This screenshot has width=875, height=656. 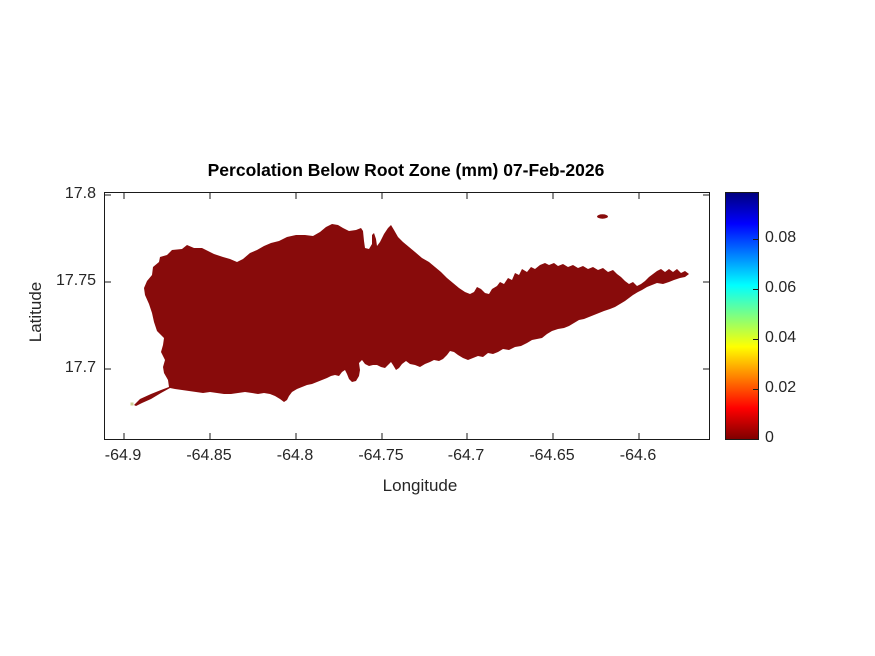 What do you see at coordinates (295, 455) in the screenshot?
I see `x-tick-label: -64.8` at bounding box center [295, 455].